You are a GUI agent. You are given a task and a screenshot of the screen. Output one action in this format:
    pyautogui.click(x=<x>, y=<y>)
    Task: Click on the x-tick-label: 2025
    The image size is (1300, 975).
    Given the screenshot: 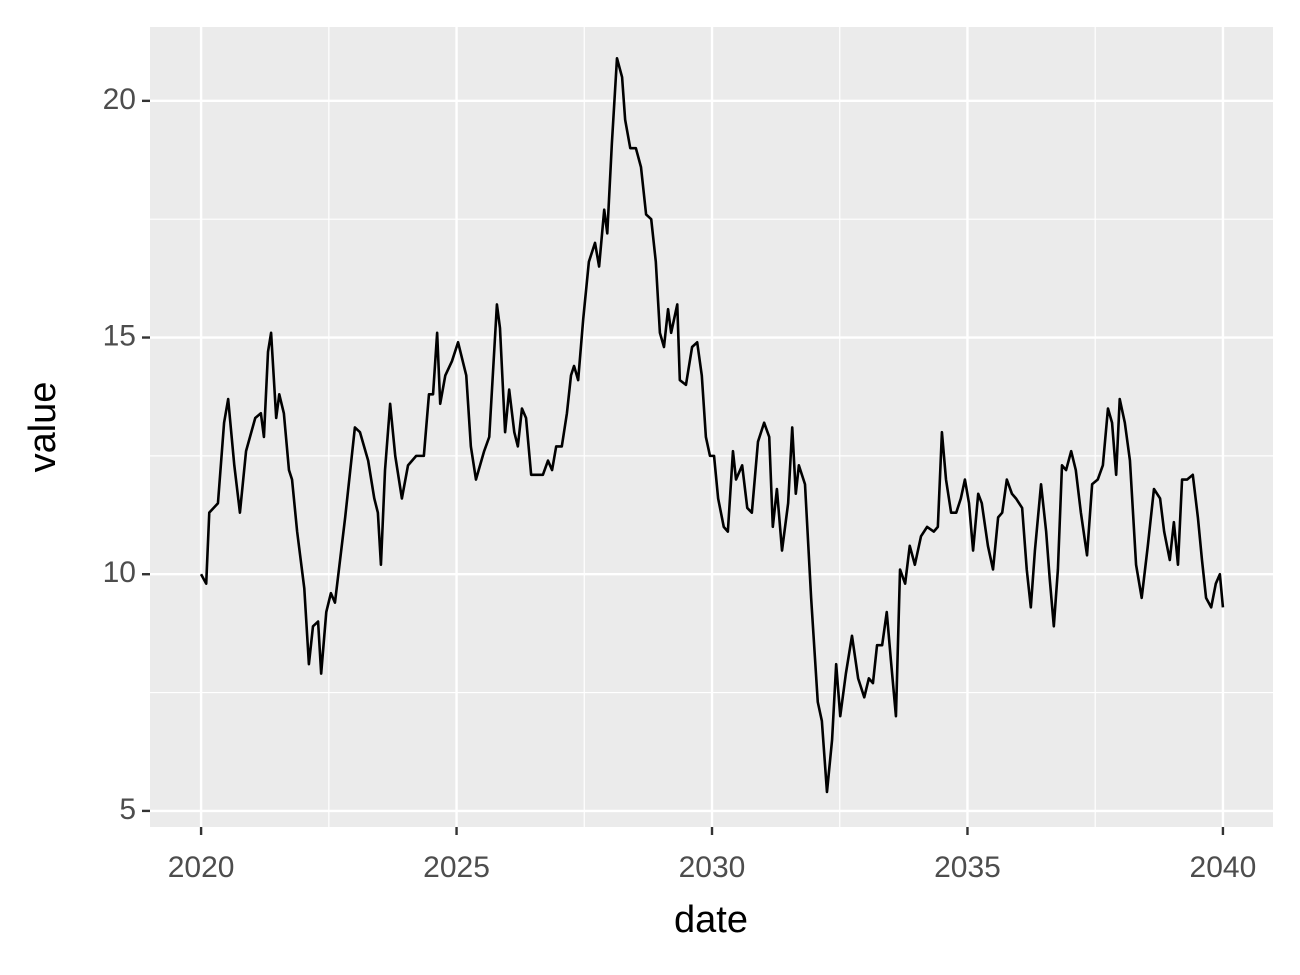 What is the action you would take?
    pyautogui.click(x=456, y=867)
    